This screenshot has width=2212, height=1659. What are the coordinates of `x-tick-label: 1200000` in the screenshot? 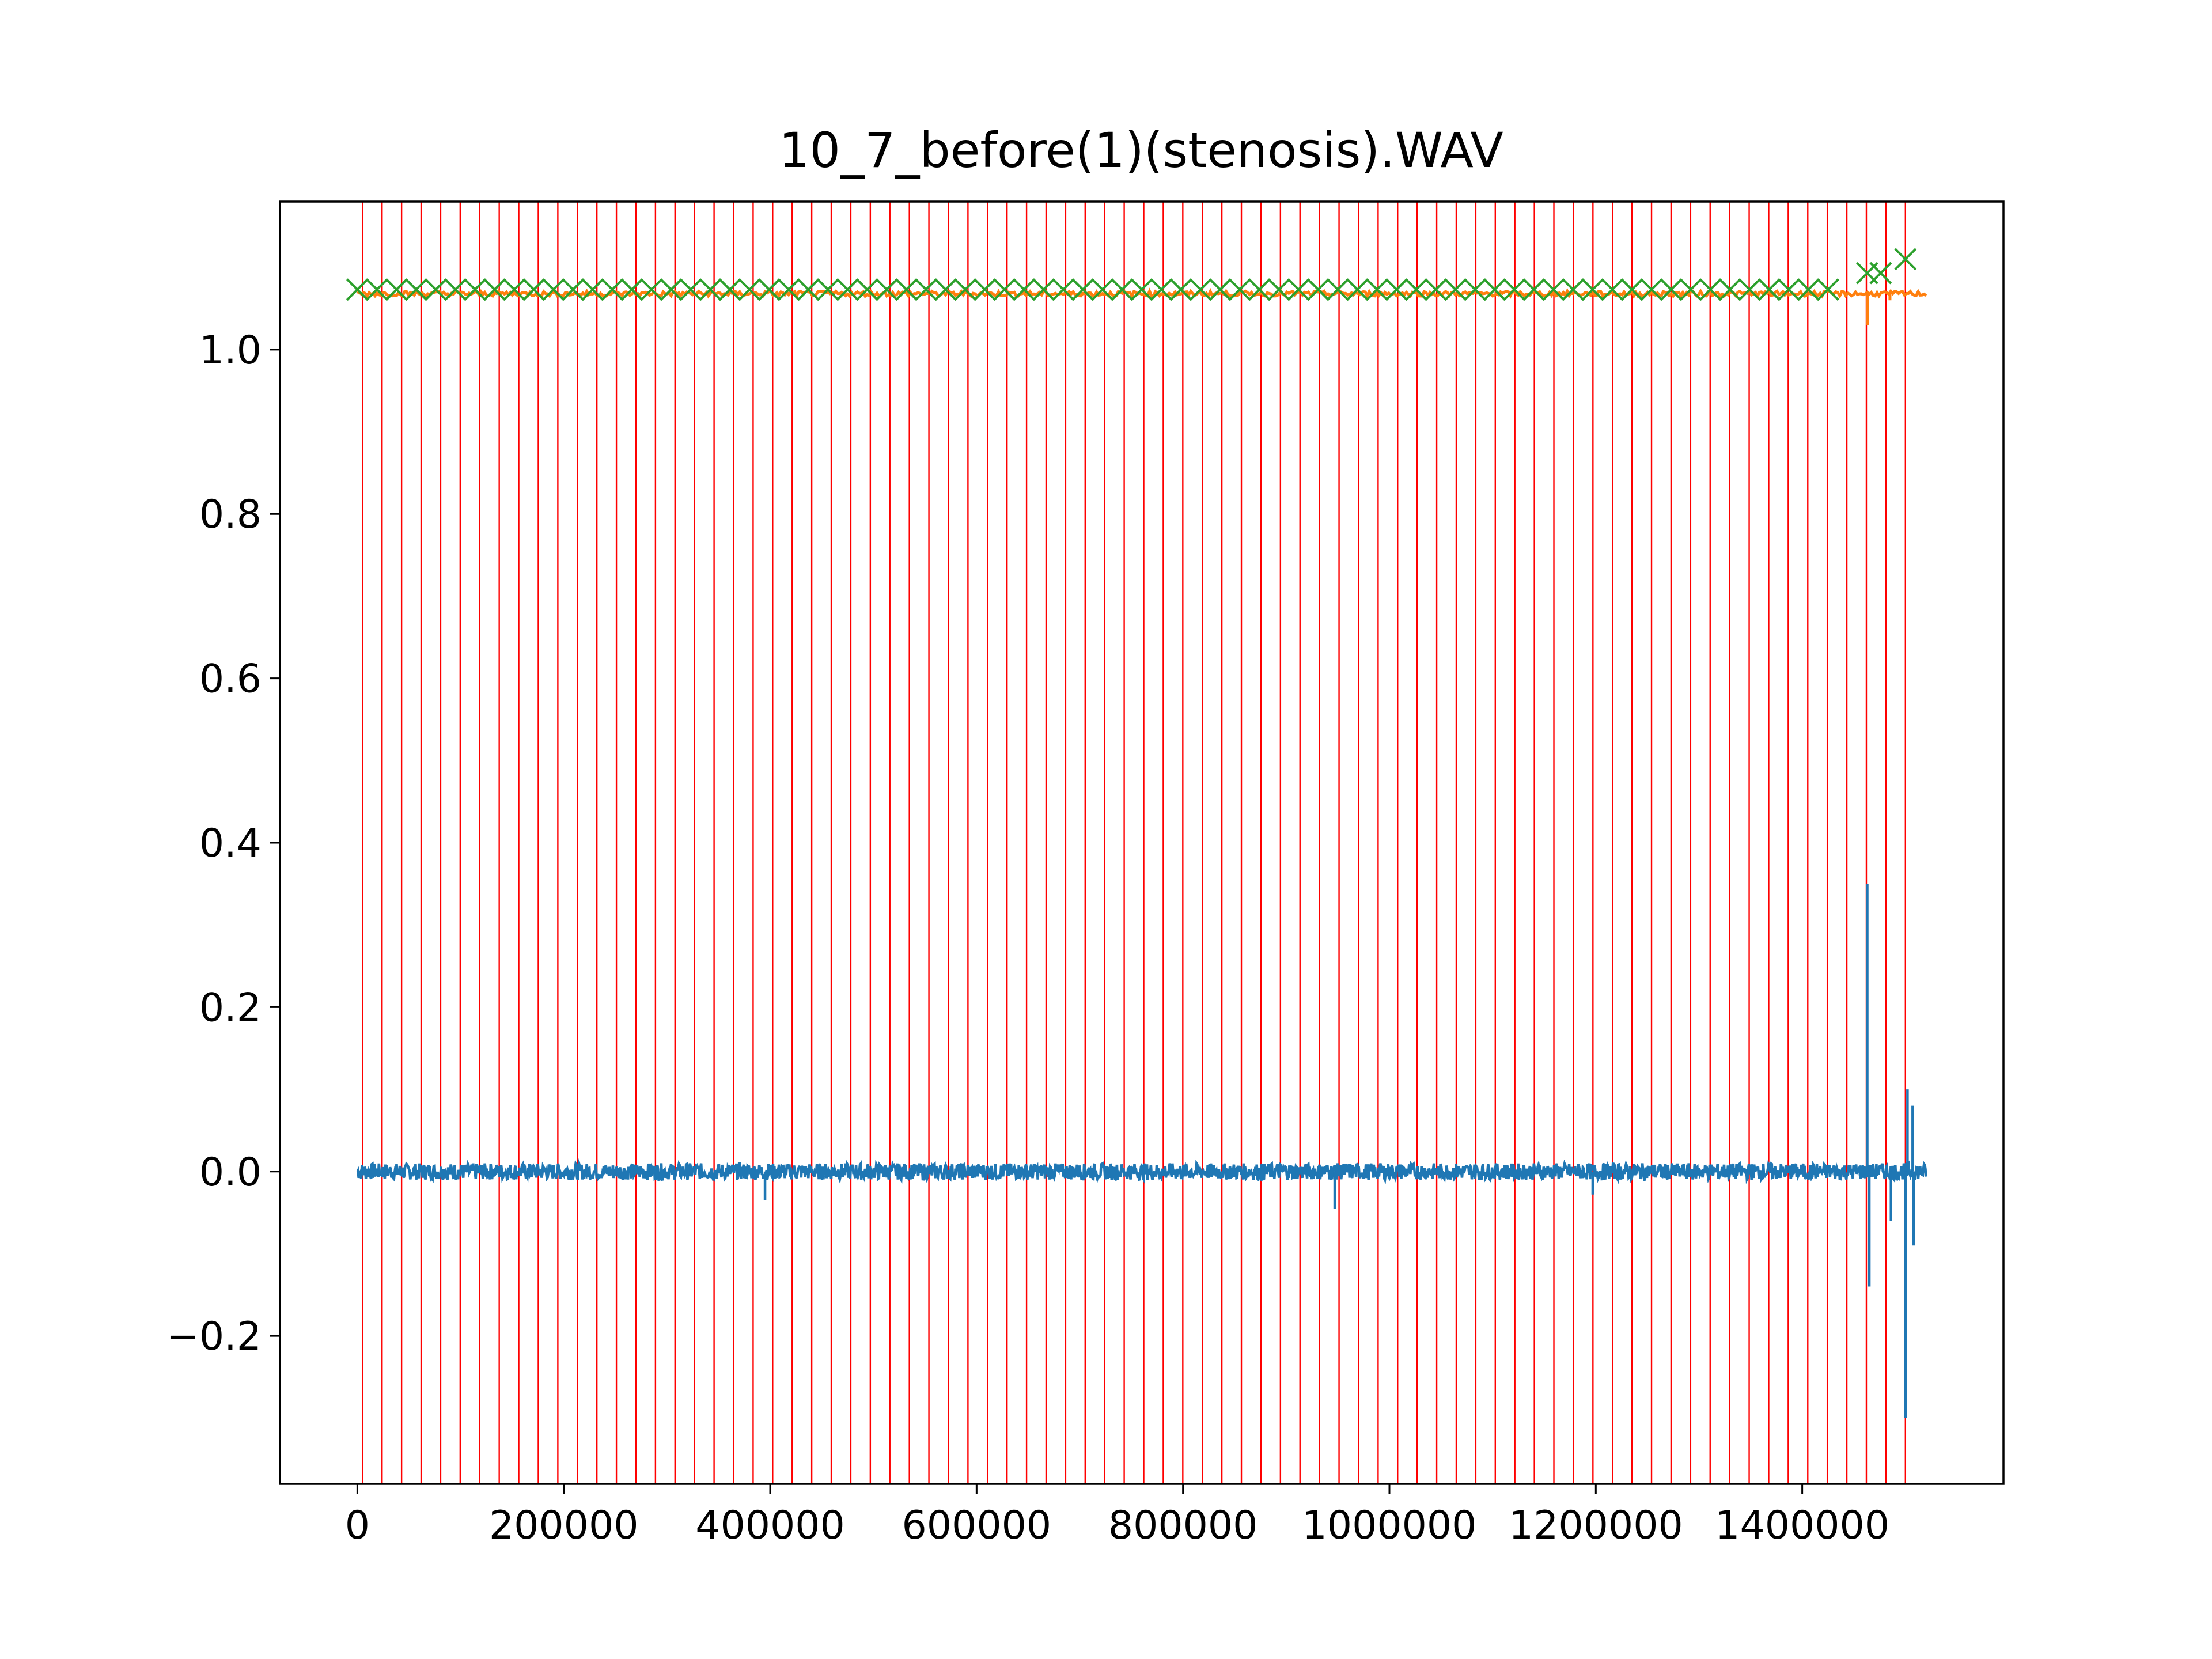 It's located at (1596, 1525).